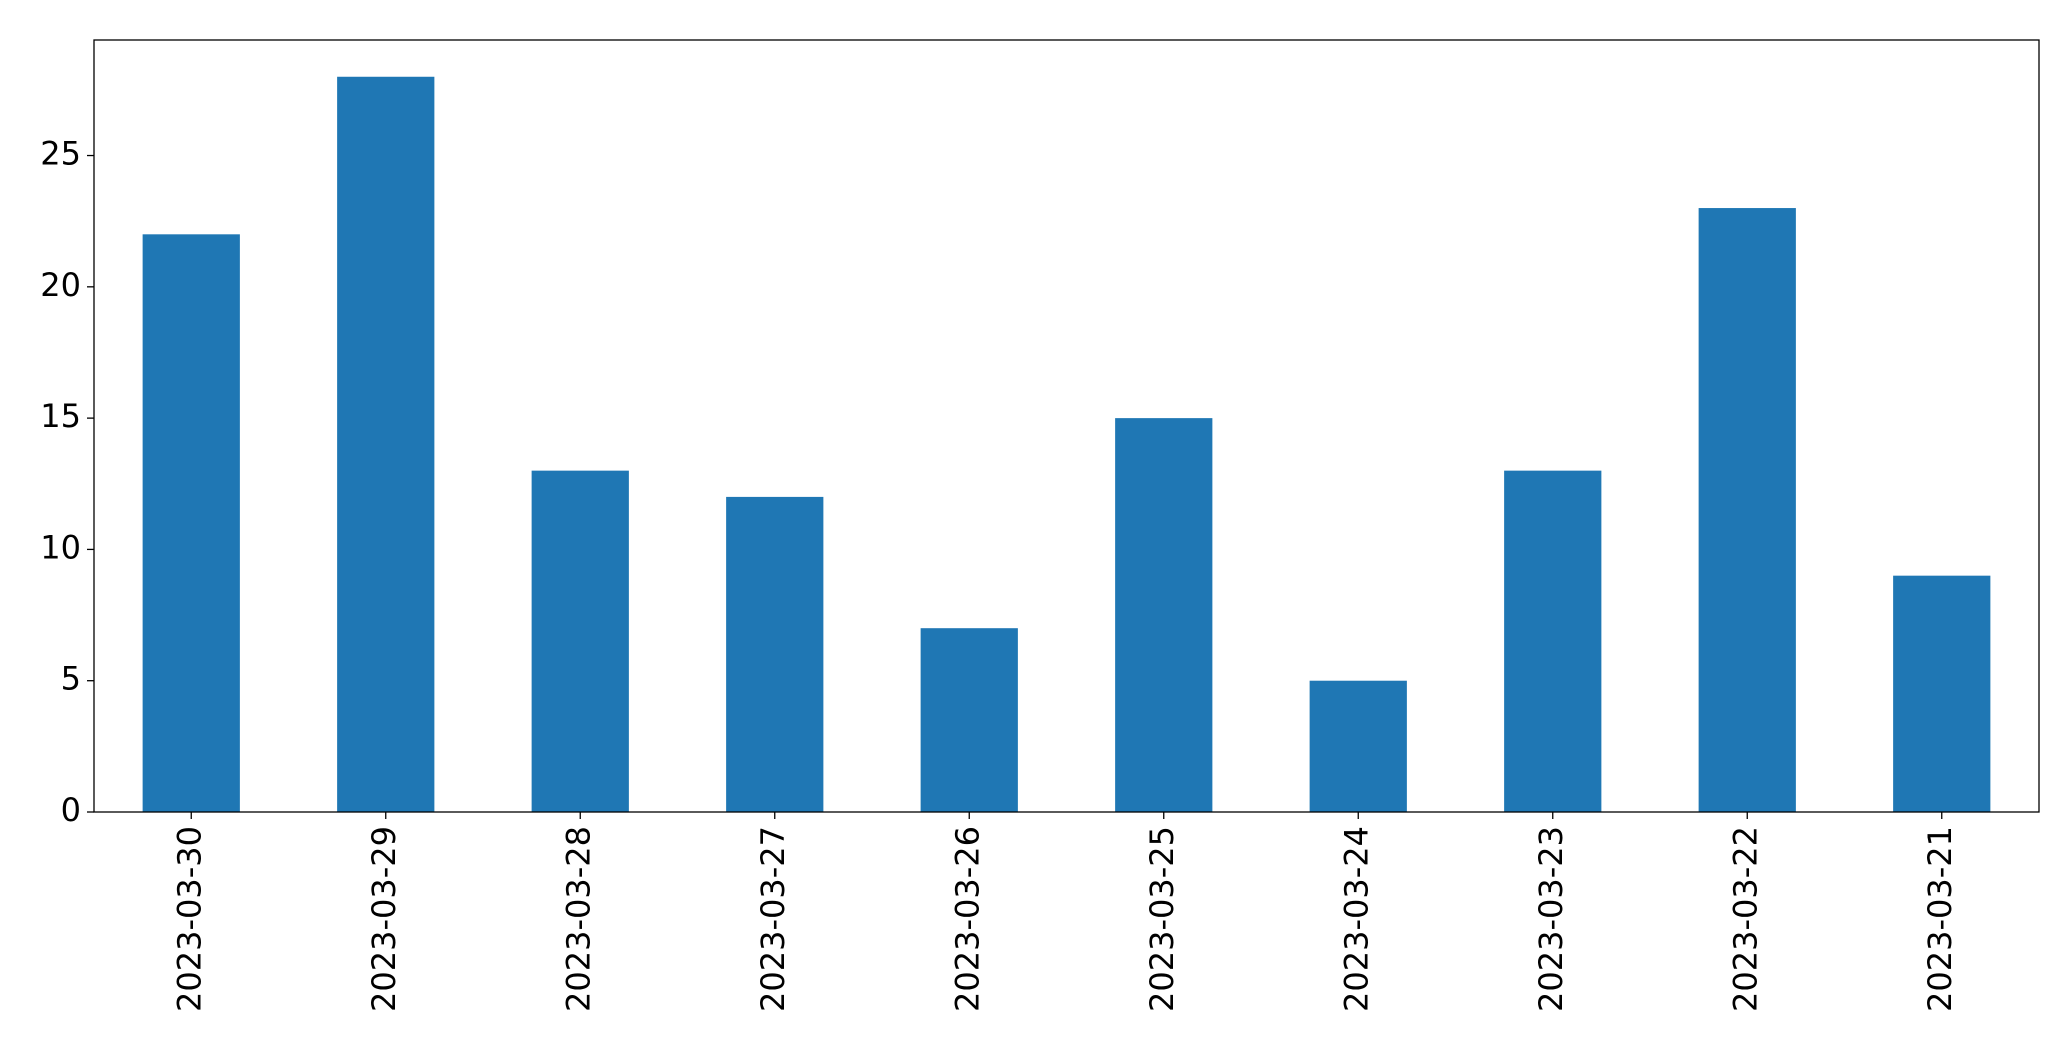 Image resolution: width=2071 pixels, height=1061 pixels. Describe the element at coordinates (60, 285) in the screenshot. I see `y-tick-label: 20` at that location.